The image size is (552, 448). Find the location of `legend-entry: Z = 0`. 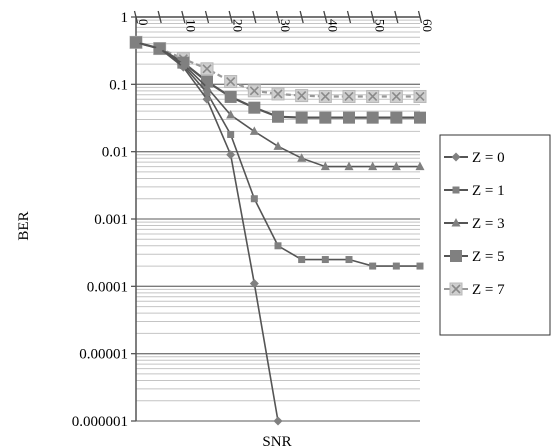

legend-entry: Z = 0 is located at coordinates (474, 158).